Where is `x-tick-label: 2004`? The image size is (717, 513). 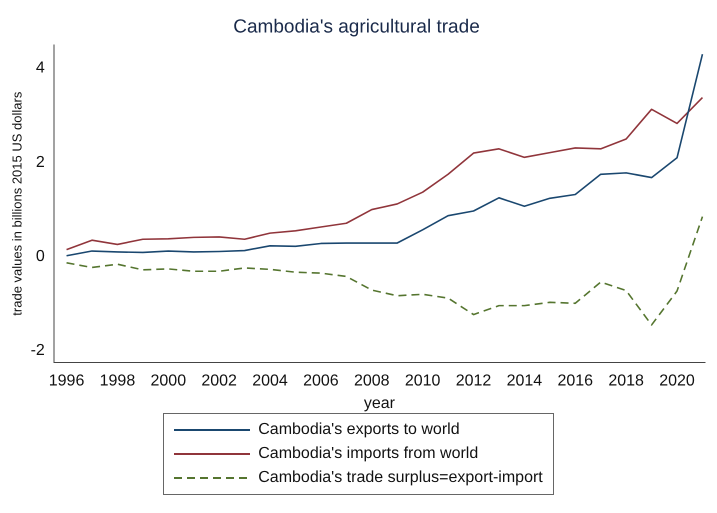 x-tick-label: 2004 is located at coordinates (270, 381).